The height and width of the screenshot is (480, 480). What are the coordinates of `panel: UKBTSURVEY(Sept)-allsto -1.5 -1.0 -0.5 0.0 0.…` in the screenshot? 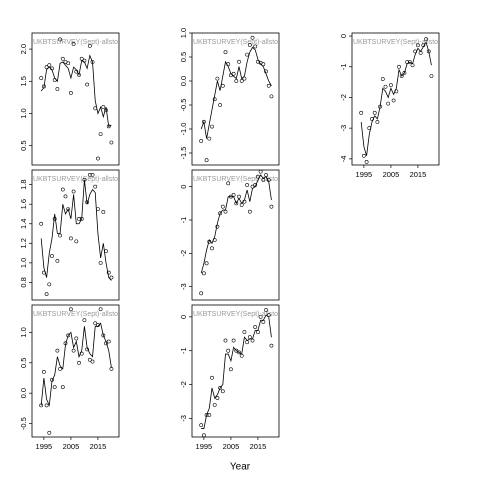 It's located at (229, 97).